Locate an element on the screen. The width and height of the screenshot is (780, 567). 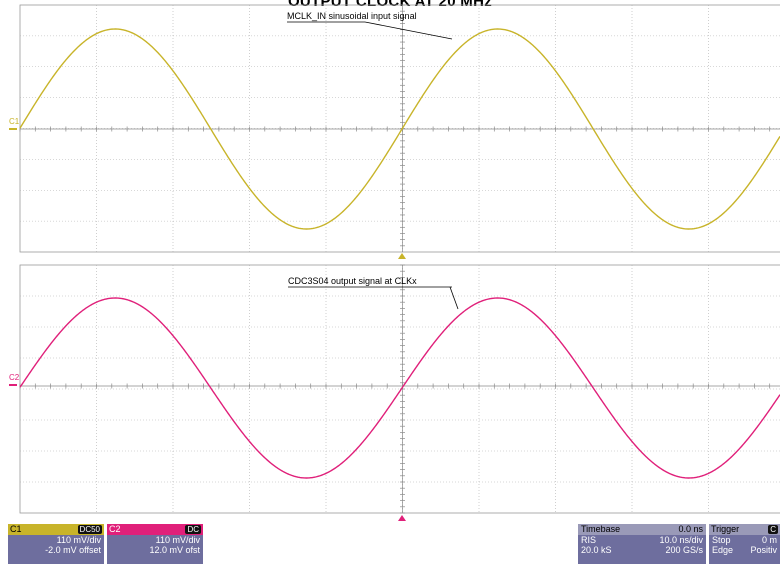
timebase-mode: RIS is located at coordinates (589, 540).